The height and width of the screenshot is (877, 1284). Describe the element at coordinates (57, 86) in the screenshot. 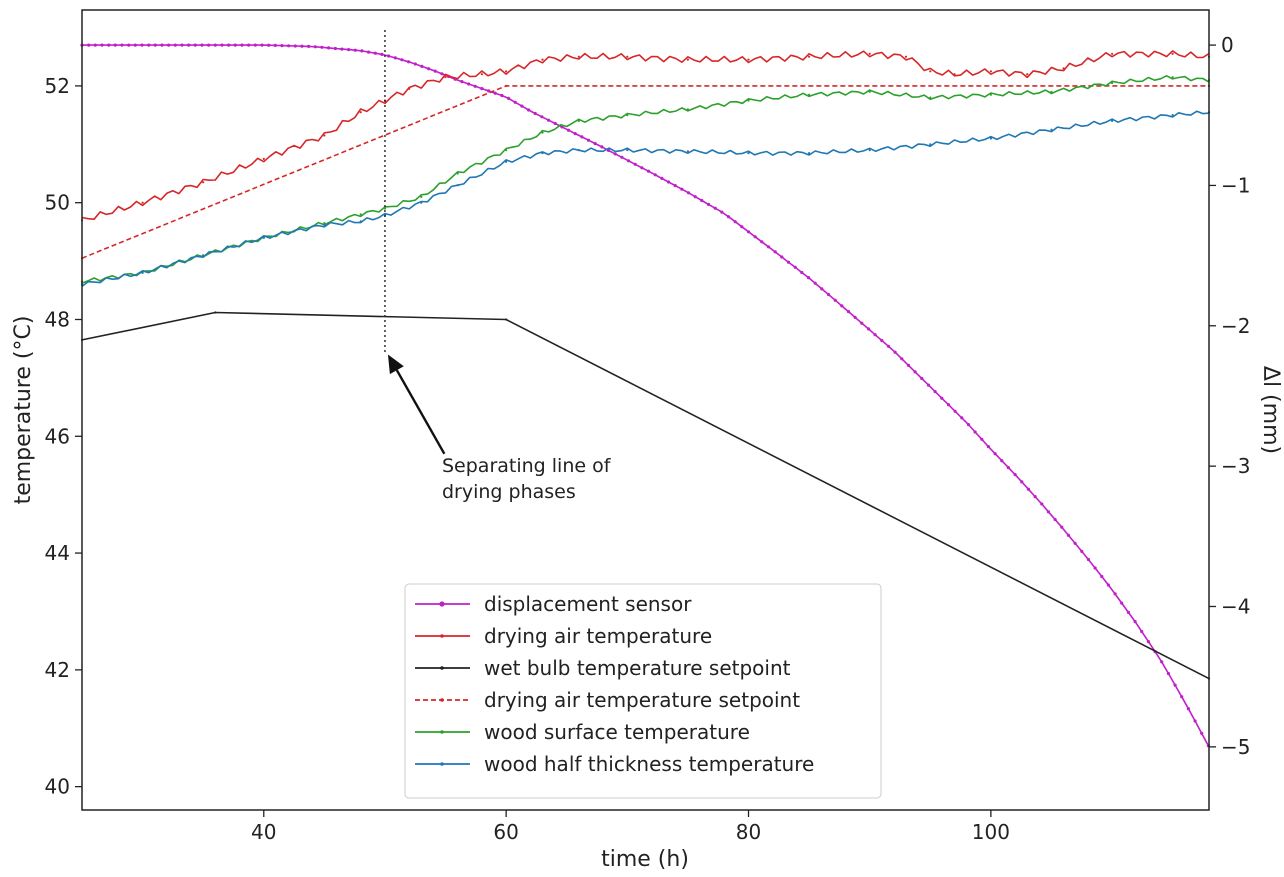

I see `y-left-tick-label: 52` at that location.